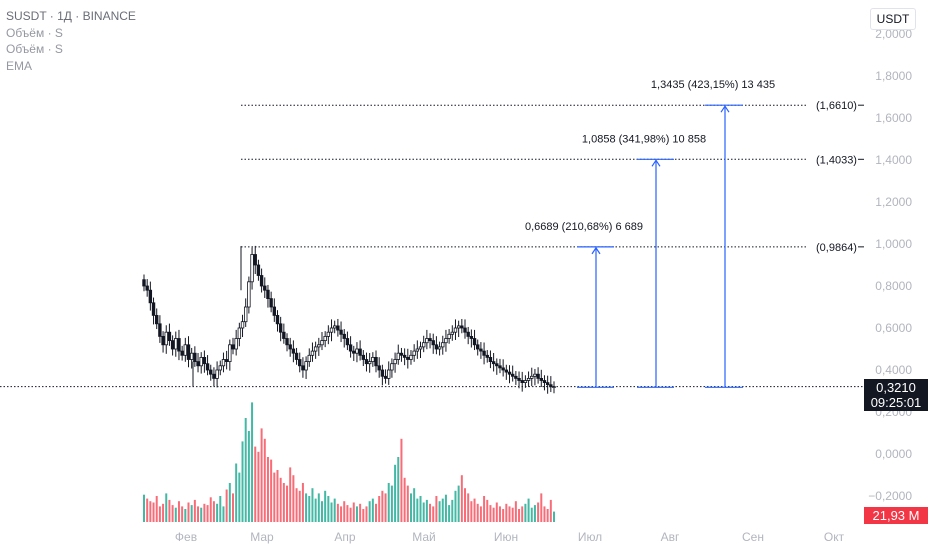 The image size is (932, 550). Describe the element at coordinates (893, 244) in the screenshot. I see `price-tick-label: 1,0000` at that location.